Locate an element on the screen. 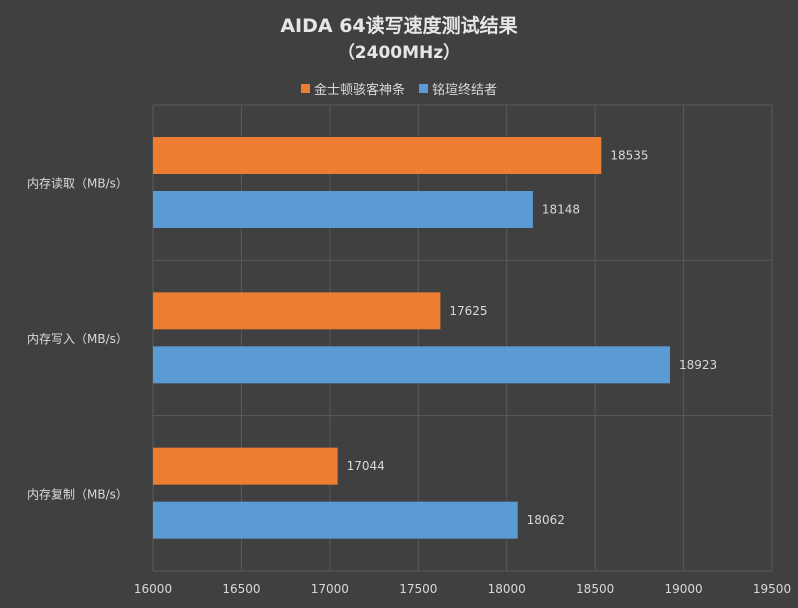  category-label: 内存写入（MB/s） is located at coordinates (77, 339).